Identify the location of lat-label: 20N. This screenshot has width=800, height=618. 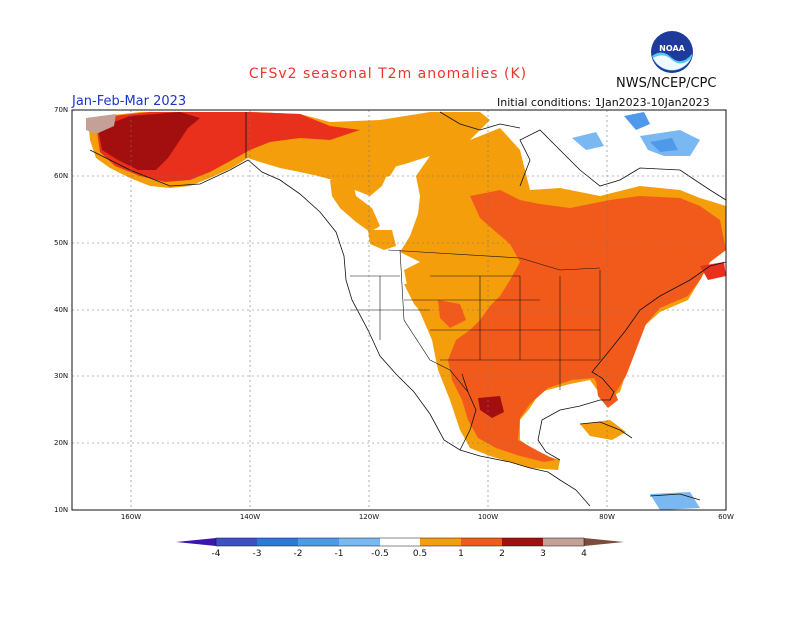
(61, 443).